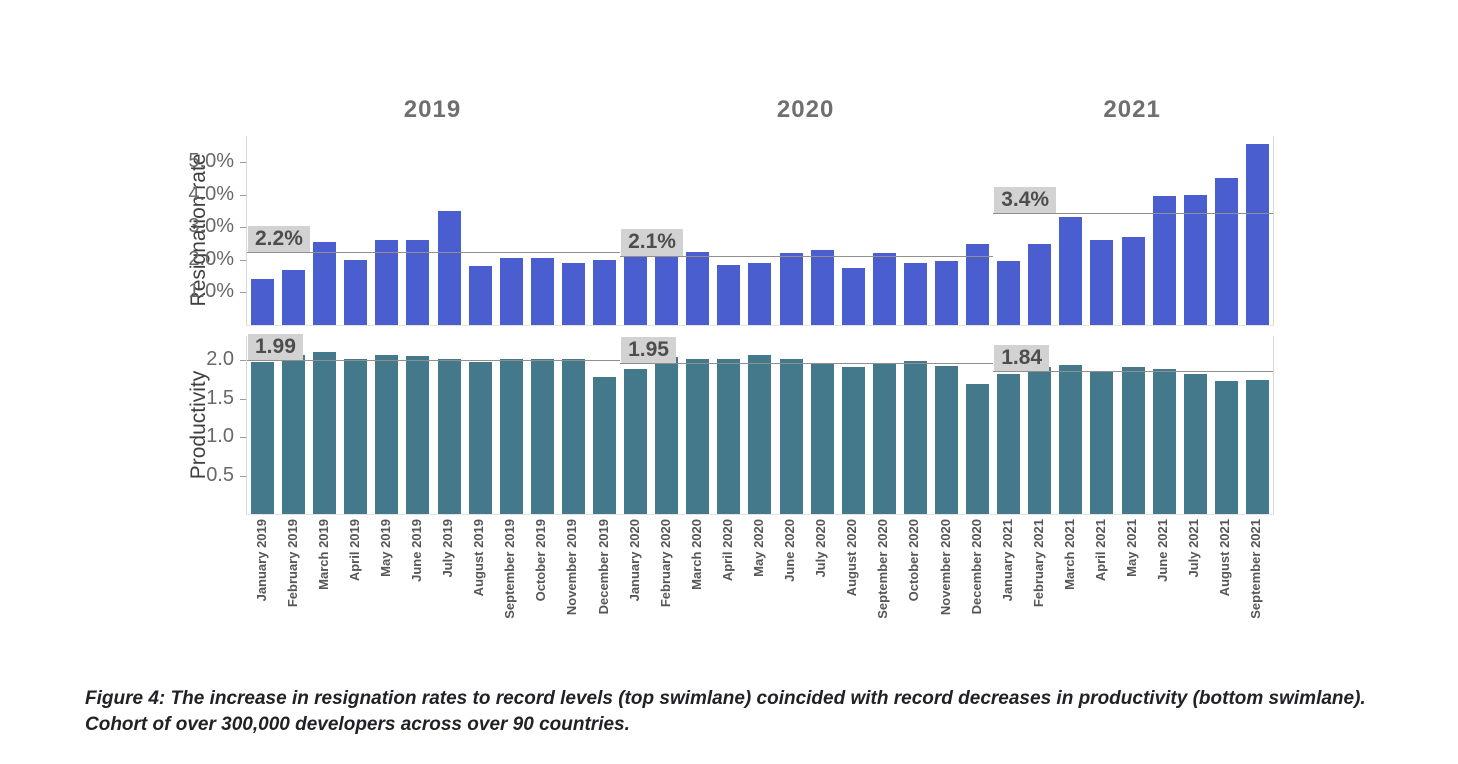  Describe the element at coordinates (807, 363) in the screenshot. I see `productivity-average-line-2020` at that location.